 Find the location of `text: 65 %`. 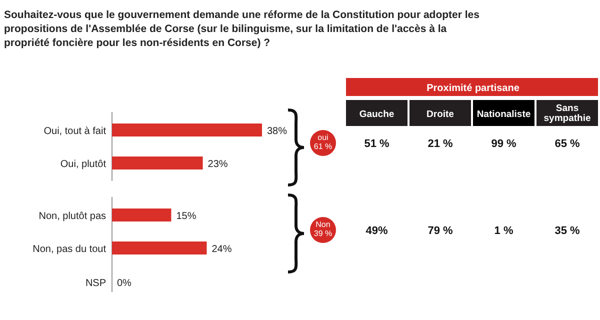

text: 65 % is located at coordinates (567, 144).